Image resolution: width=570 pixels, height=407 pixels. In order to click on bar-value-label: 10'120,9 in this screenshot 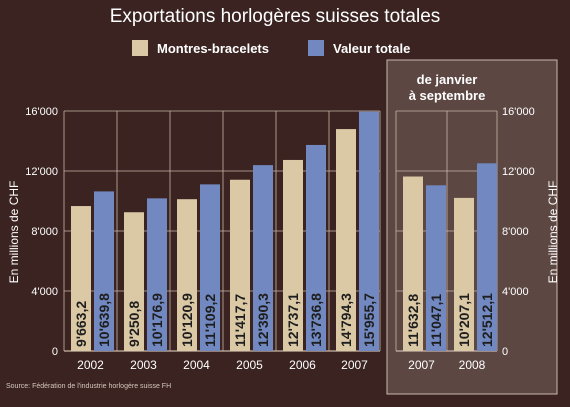, I will do `click(187, 320)`.